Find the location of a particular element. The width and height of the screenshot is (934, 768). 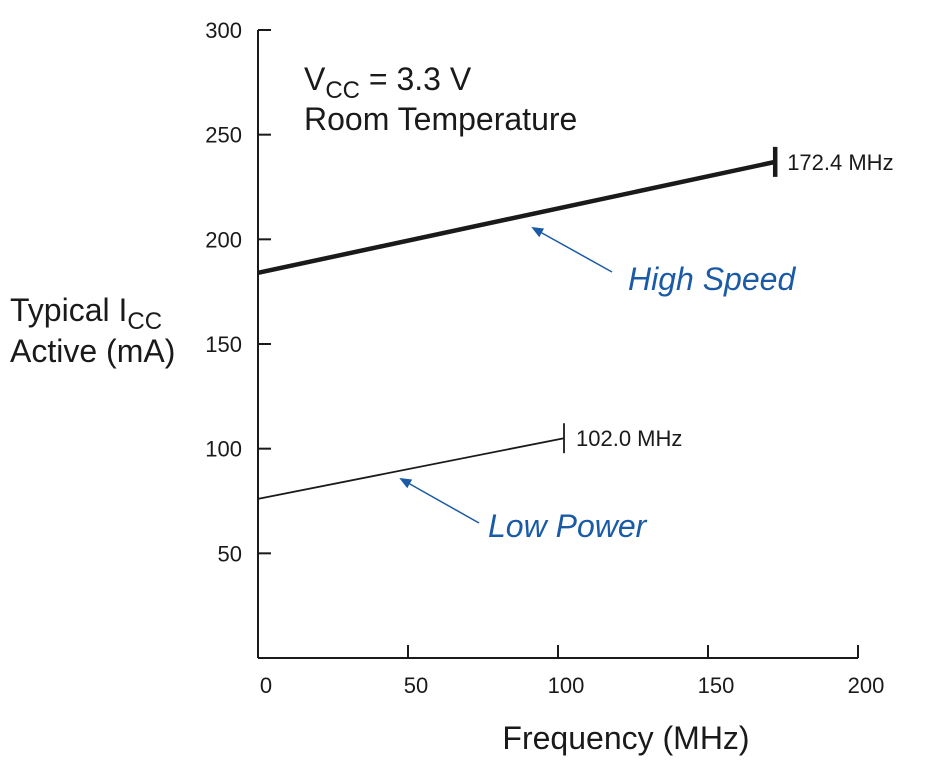

series-end-label: 172.4 MHz is located at coordinates (840, 162).